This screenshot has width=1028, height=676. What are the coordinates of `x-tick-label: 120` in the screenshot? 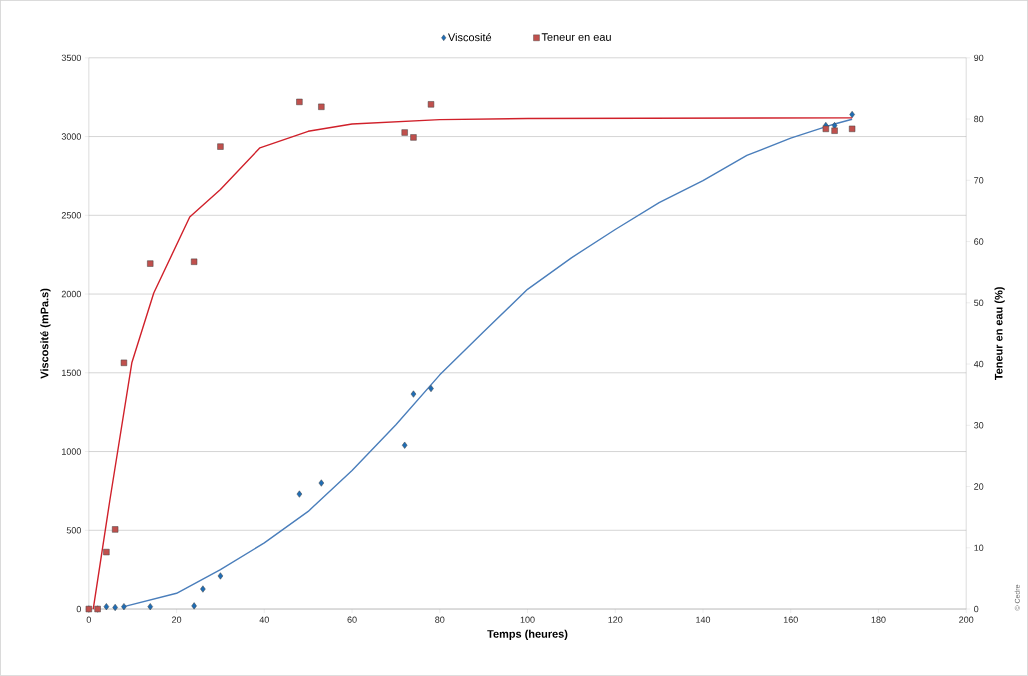 It's located at (615, 619).